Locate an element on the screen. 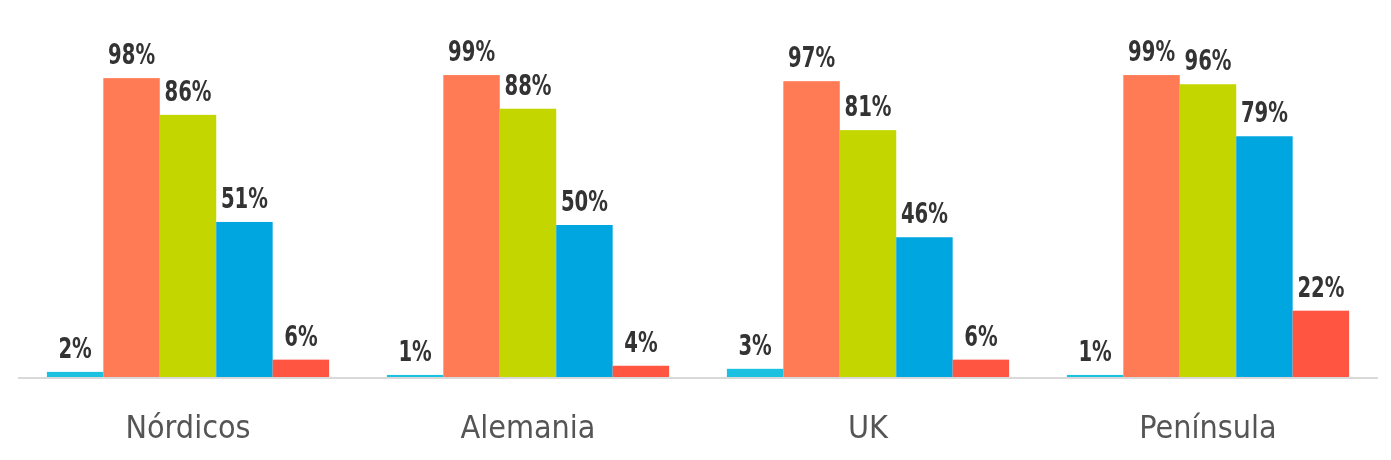  data-label: 3% is located at coordinates (755, 345).